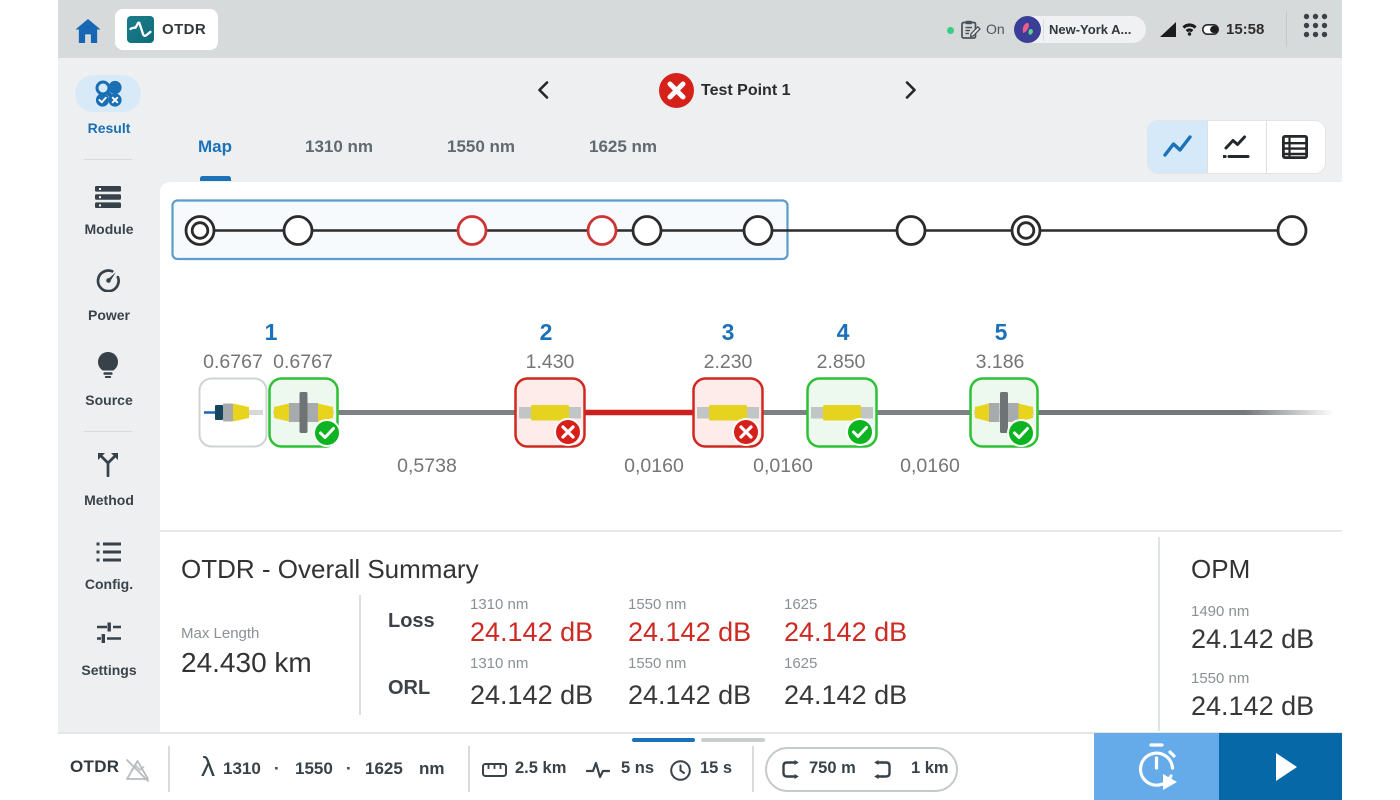 This screenshot has height=800, width=1400. What do you see at coordinates (728, 332) in the screenshot?
I see `svg-text: 3` at bounding box center [728, 332].